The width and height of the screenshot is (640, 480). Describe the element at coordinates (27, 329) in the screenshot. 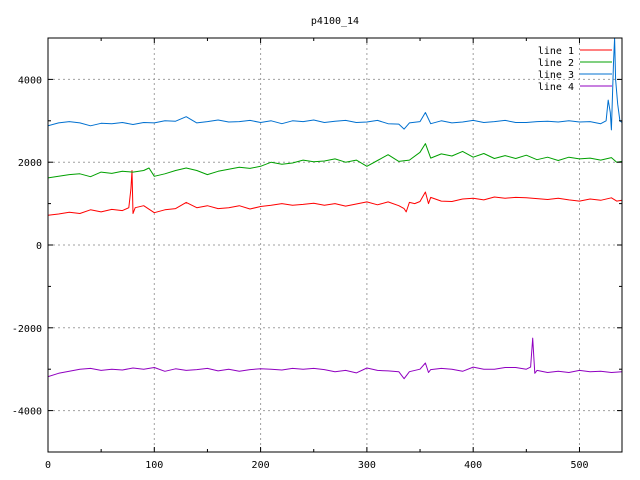

I see `y-tick-label-1: -2000` at that location.